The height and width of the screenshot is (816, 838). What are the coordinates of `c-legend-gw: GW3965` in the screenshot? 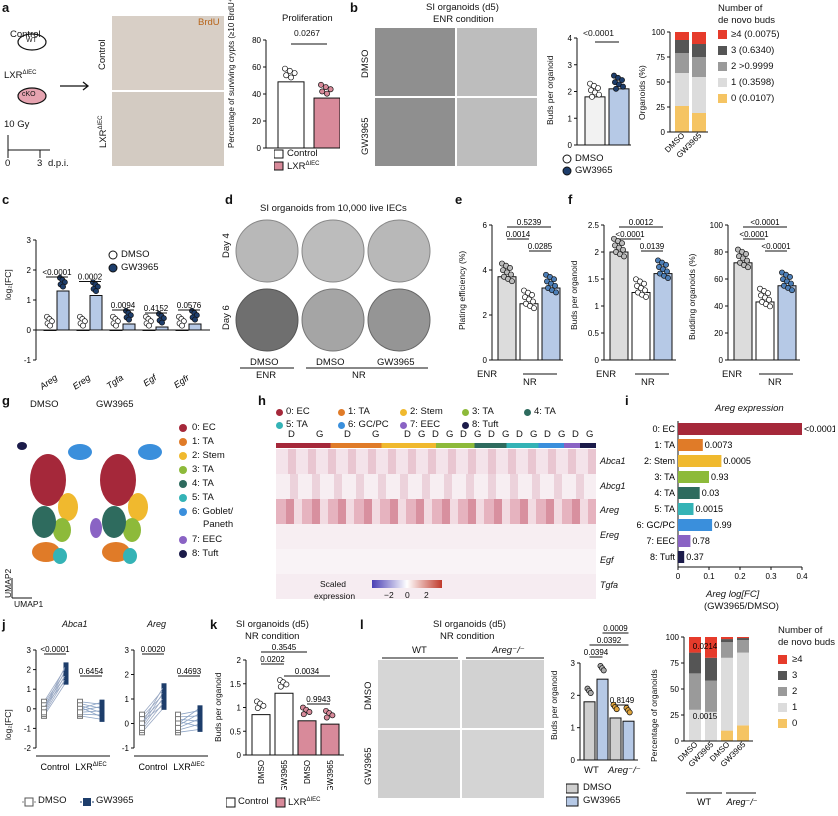 It's located at (140, 267).